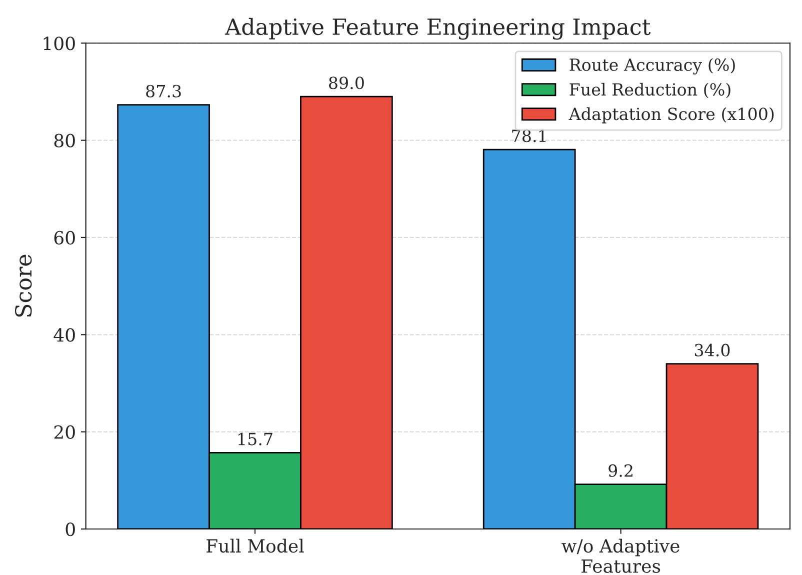  I want to click on data-label: 87.3, so click(163, 91).